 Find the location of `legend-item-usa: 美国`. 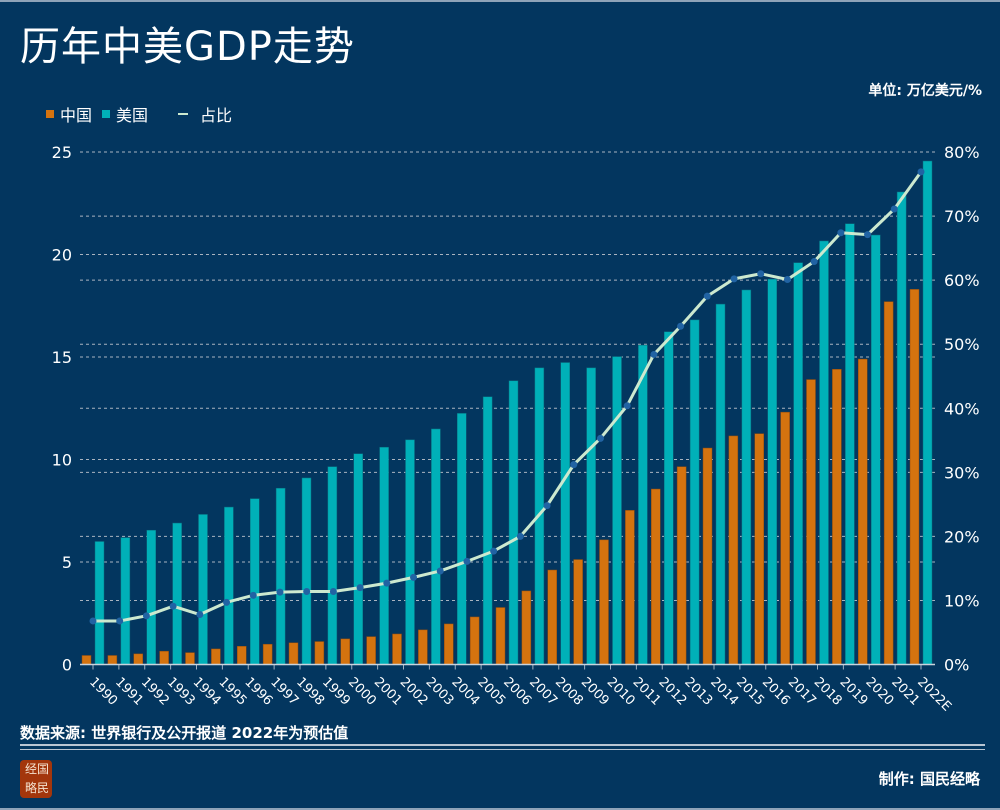

legend-item-usa: 美国 is located at coordinates (125, 114).